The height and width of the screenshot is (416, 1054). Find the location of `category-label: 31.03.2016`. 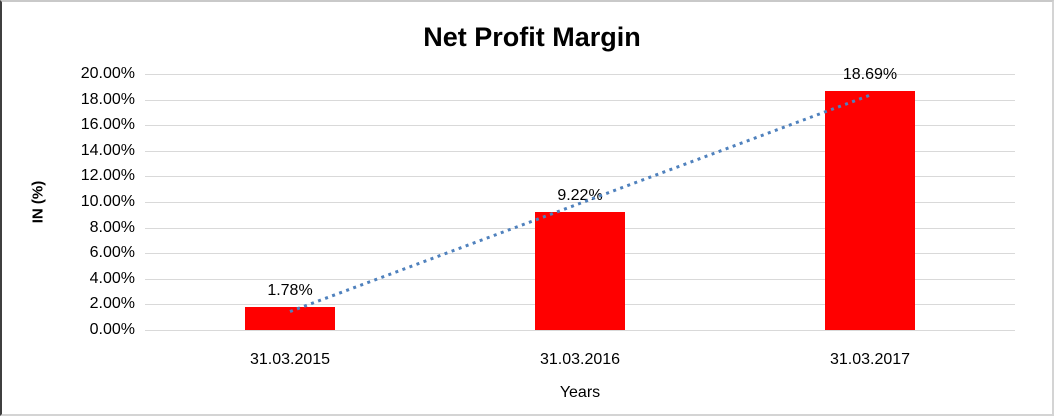

category-label: 31.03.2016 is located at coordinates (580, 359).